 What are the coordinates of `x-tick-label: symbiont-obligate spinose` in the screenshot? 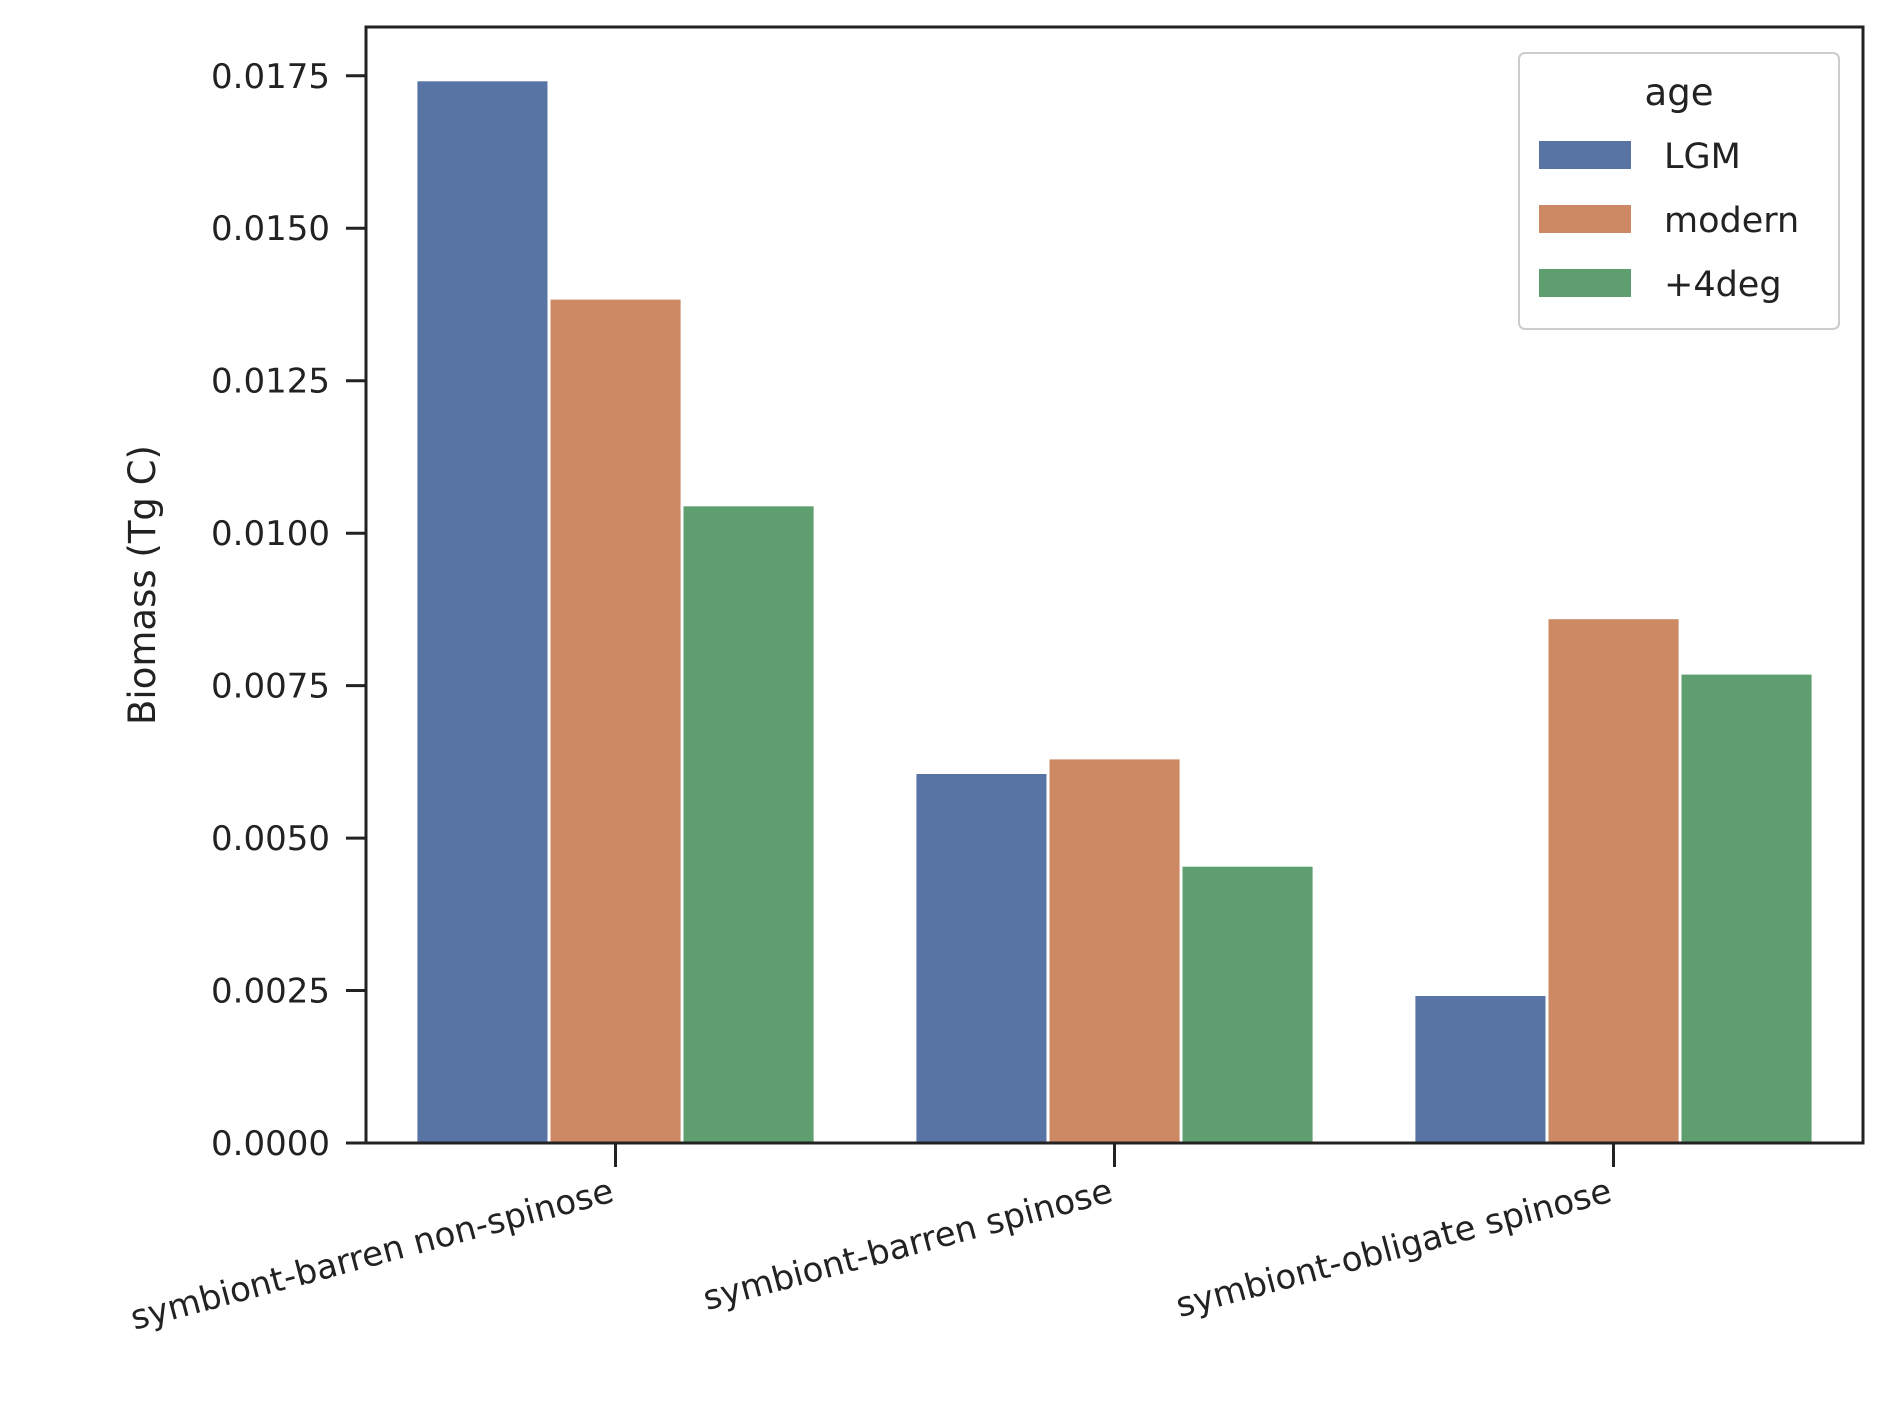 It's located at (1394, 1248).